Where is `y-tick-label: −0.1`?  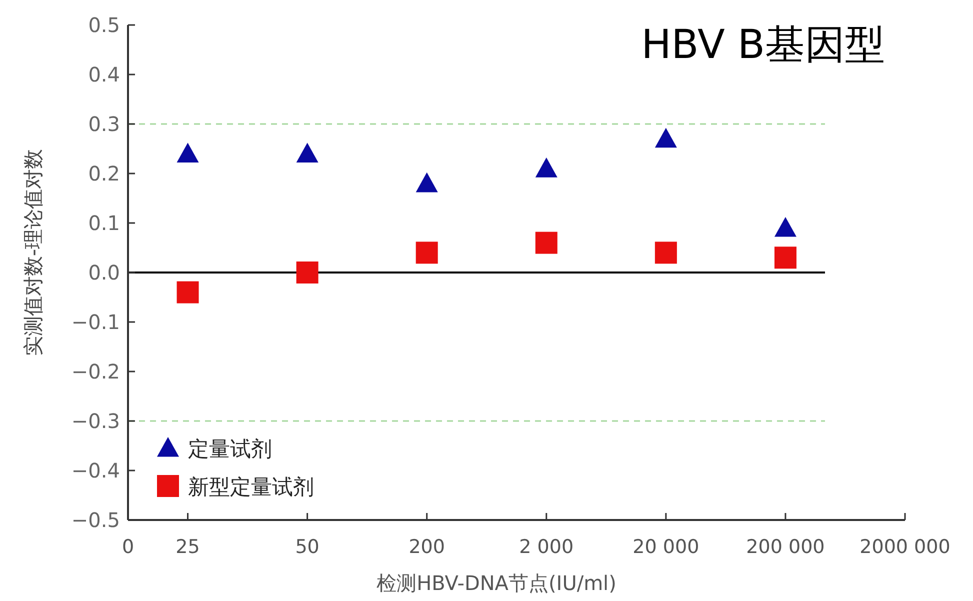 y-tick-label: −0.1 is located at coordinates (95, 322).